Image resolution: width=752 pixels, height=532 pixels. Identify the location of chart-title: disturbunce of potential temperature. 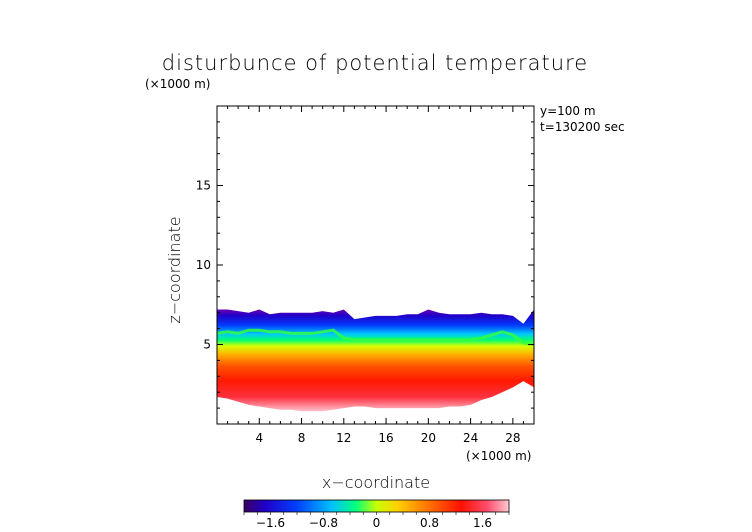
(375, 63).